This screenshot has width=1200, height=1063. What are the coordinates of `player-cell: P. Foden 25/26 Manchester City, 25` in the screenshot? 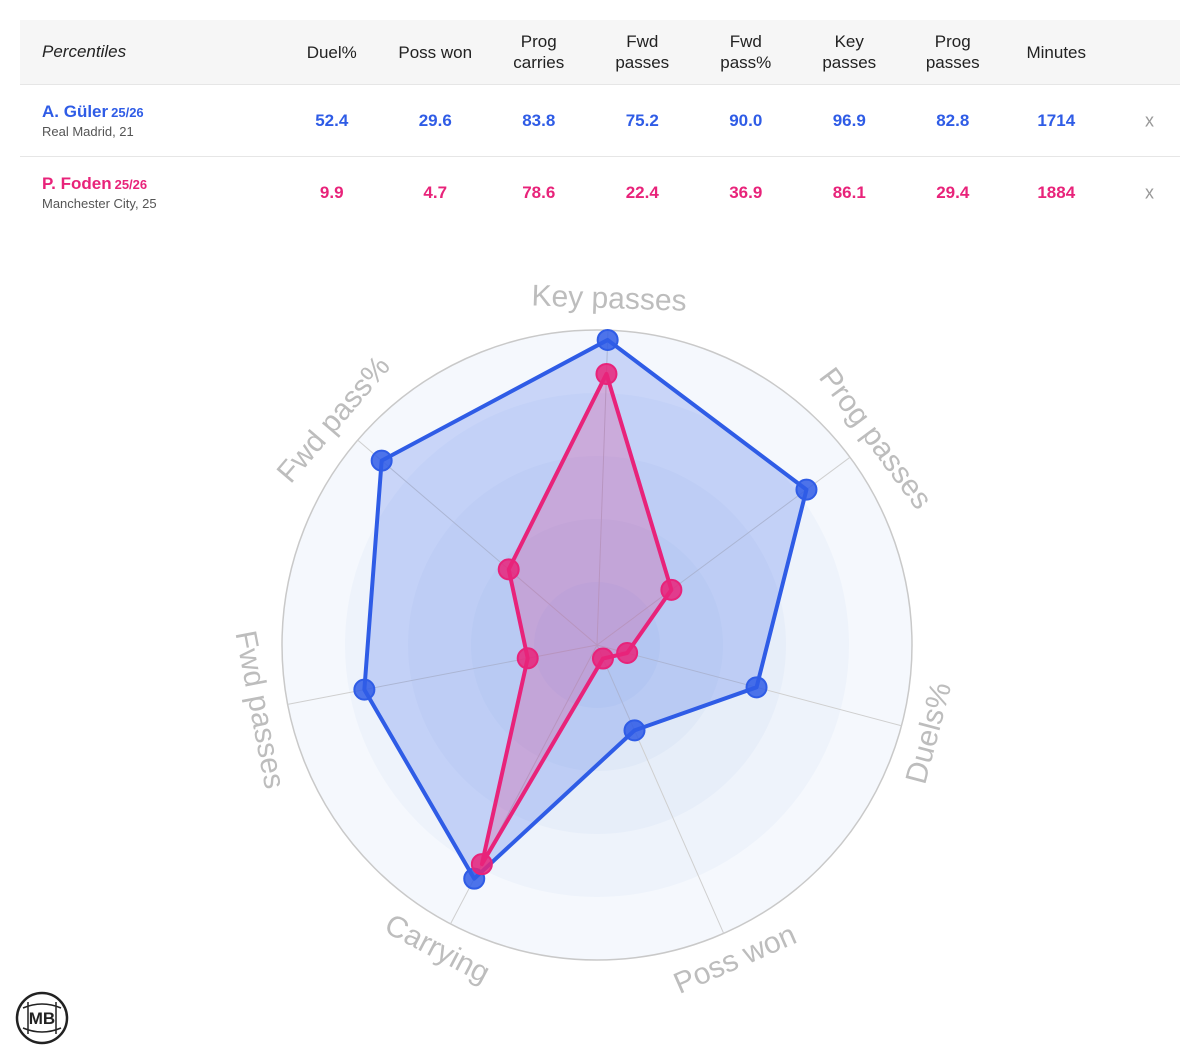 It's located at (150, 192).